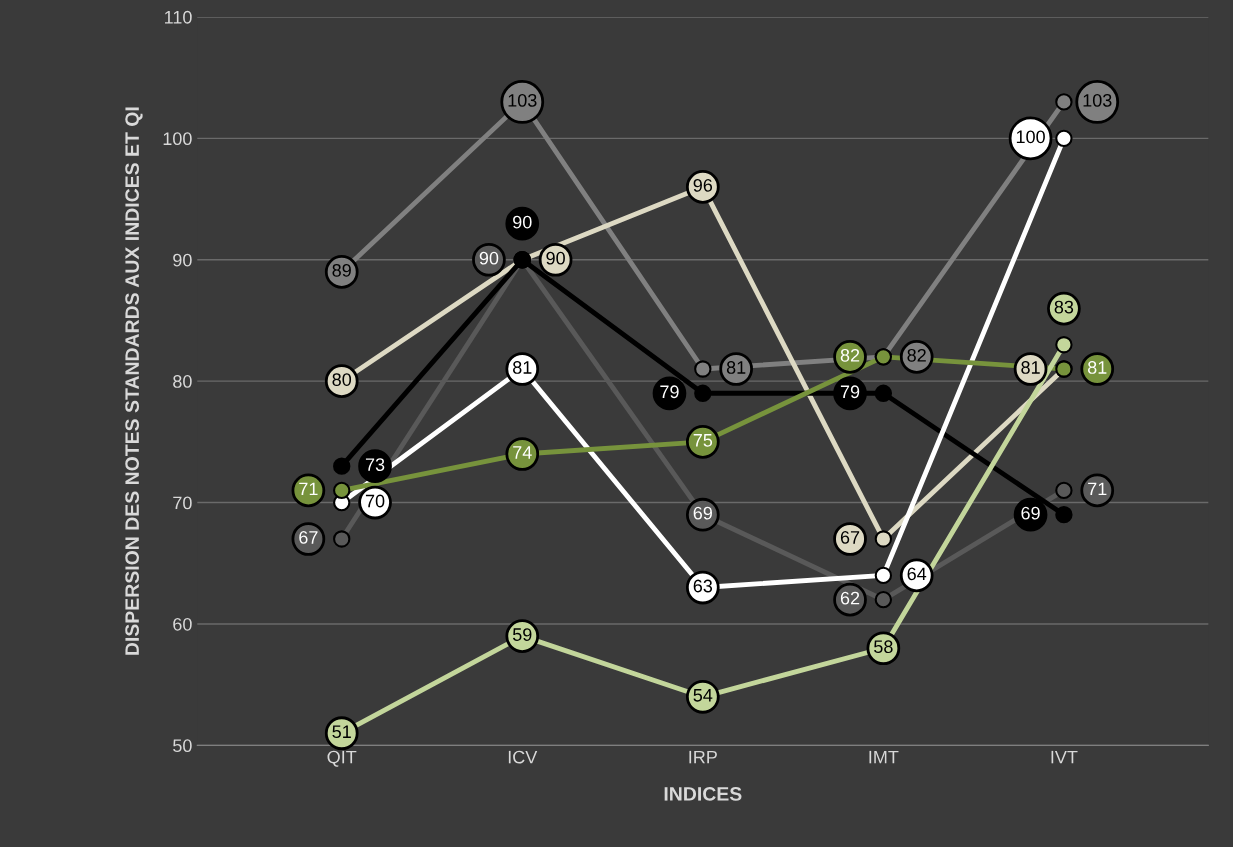 This screenshot has width=1233, height=847. What do you see at coordinates (177, 139) in the screenshot?
I see `y-tick-label: 100` at bounding box center [177, 139].